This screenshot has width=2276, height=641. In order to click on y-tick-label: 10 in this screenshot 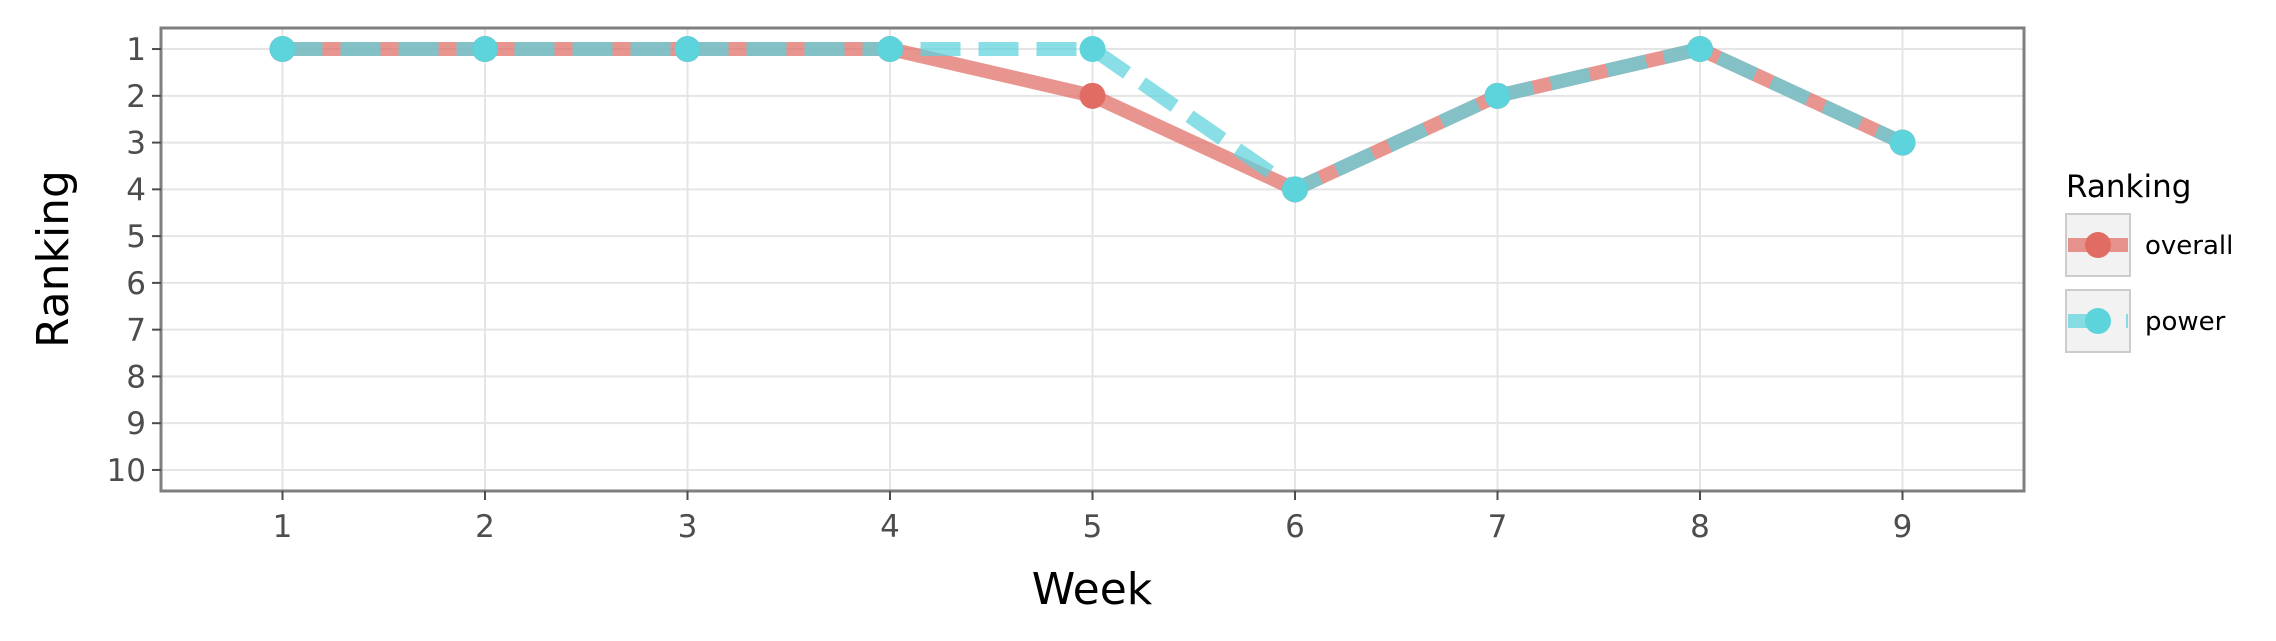, I will do `click(126, 471)`.